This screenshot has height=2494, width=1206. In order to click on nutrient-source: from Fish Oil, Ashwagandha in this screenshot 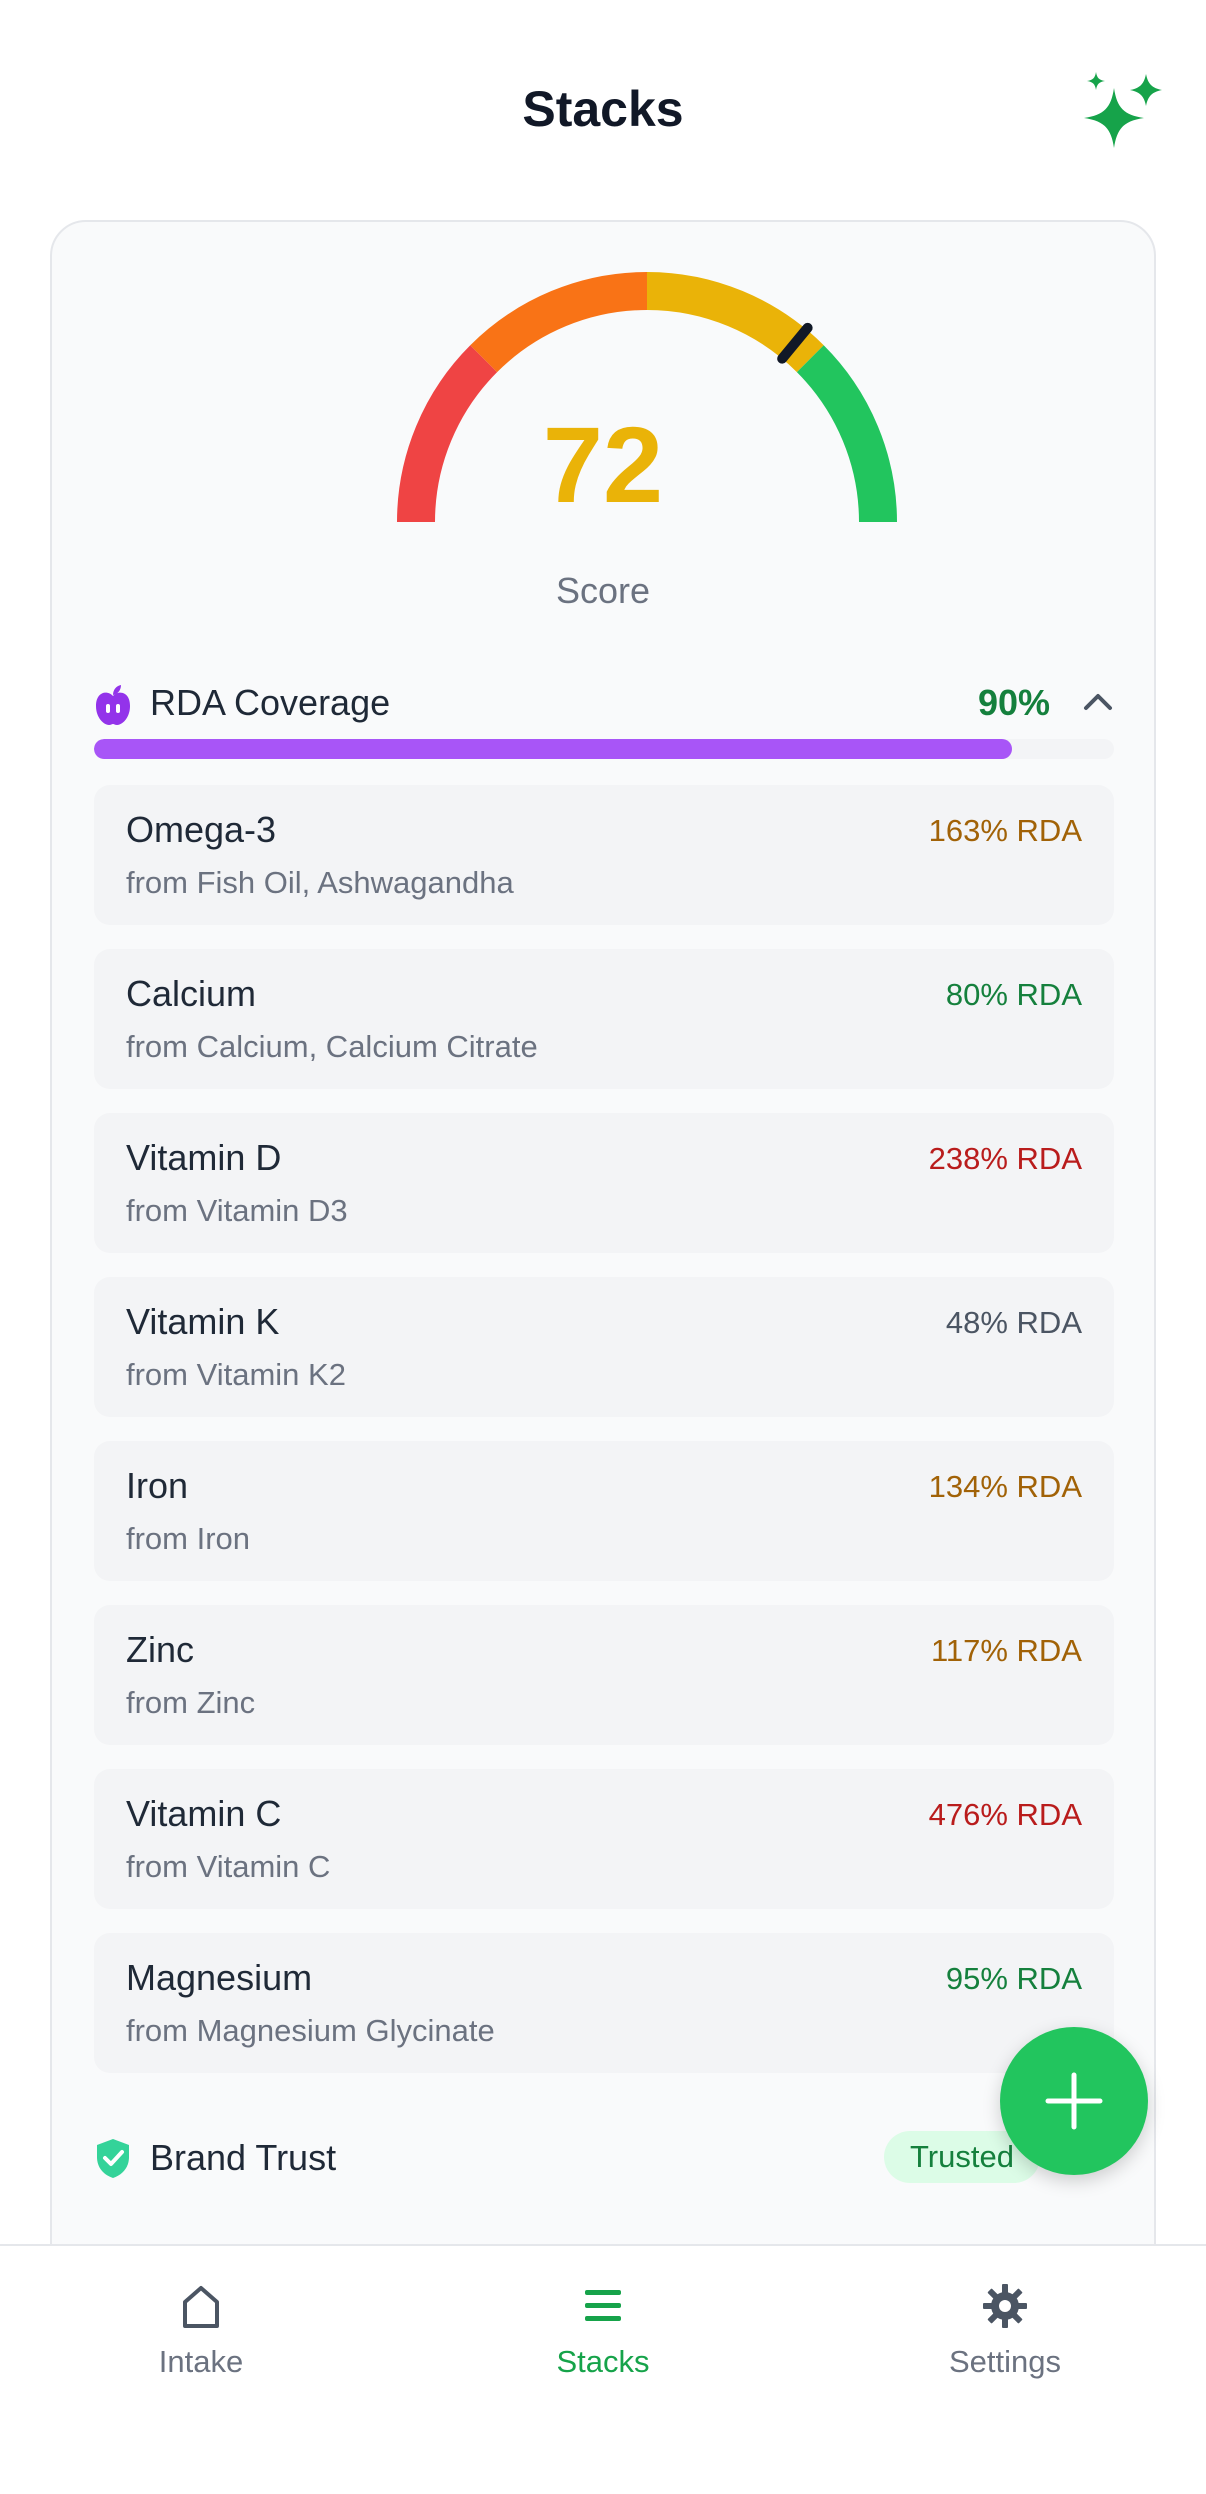, I will do `click(320, 882)`.